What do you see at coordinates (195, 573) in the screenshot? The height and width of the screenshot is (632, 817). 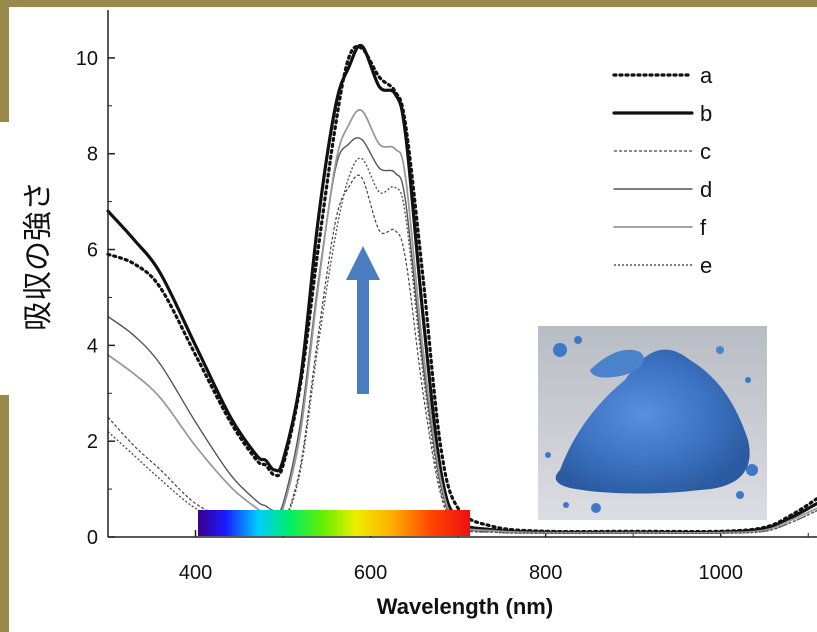 I see `x-tick-label: 400` at bounding box center [195, 573].